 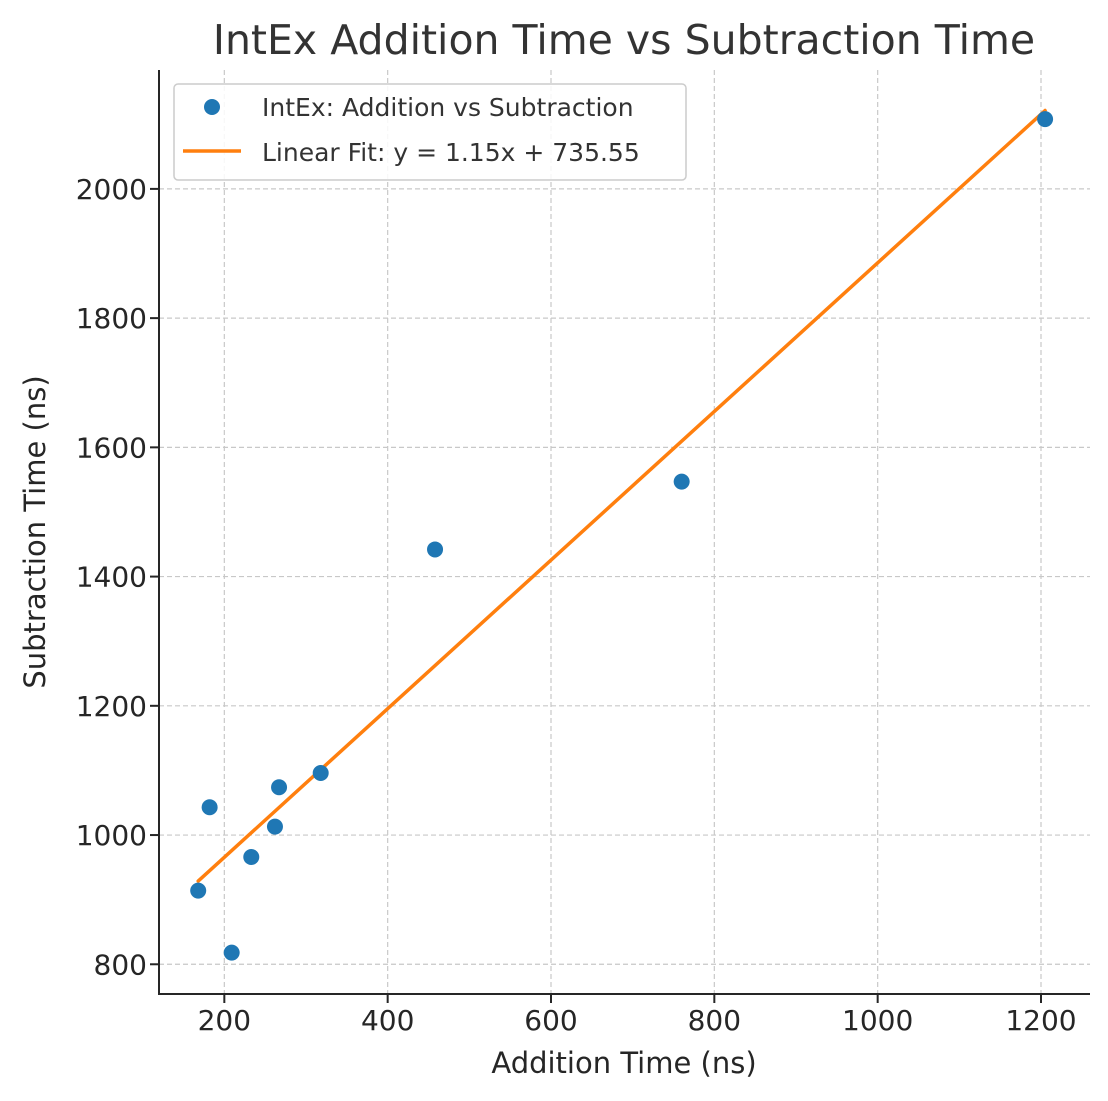 What do you see at coordinates (111, 835) in the screenshot?
I see `y-tick-label: 1000` at bounding box center [111, 835].